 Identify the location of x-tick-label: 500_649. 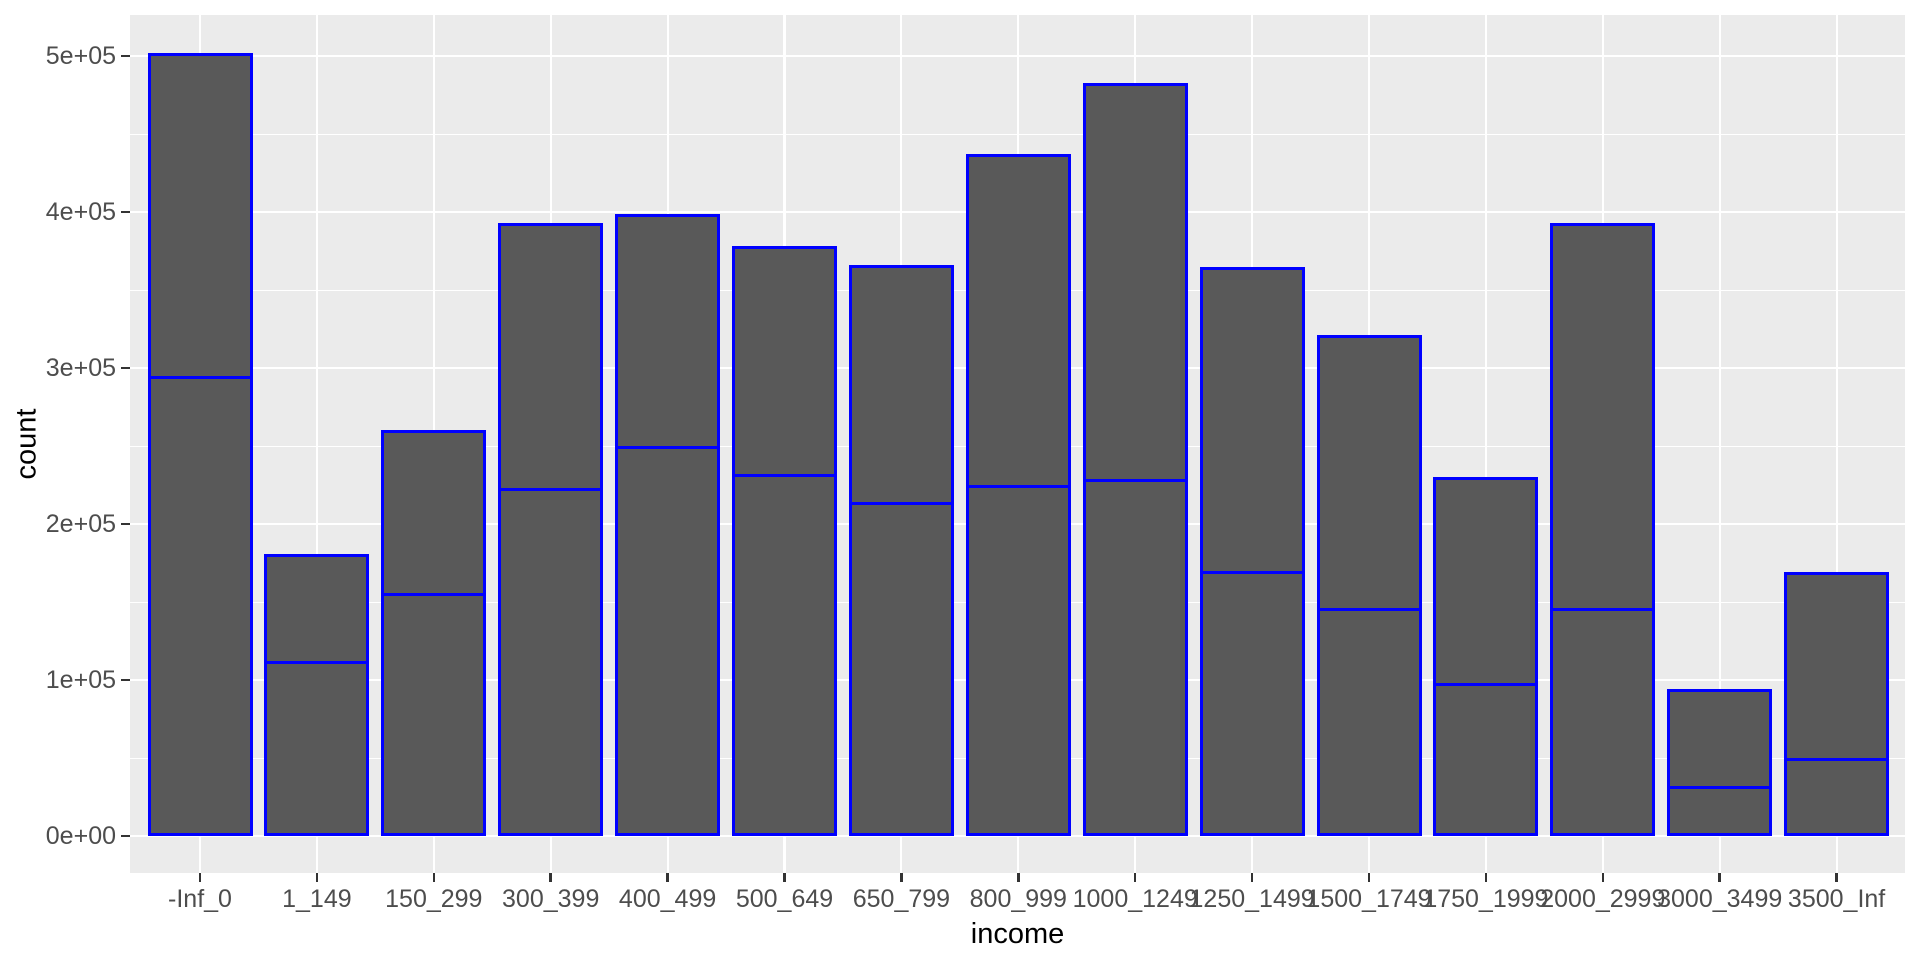
(784, 899).